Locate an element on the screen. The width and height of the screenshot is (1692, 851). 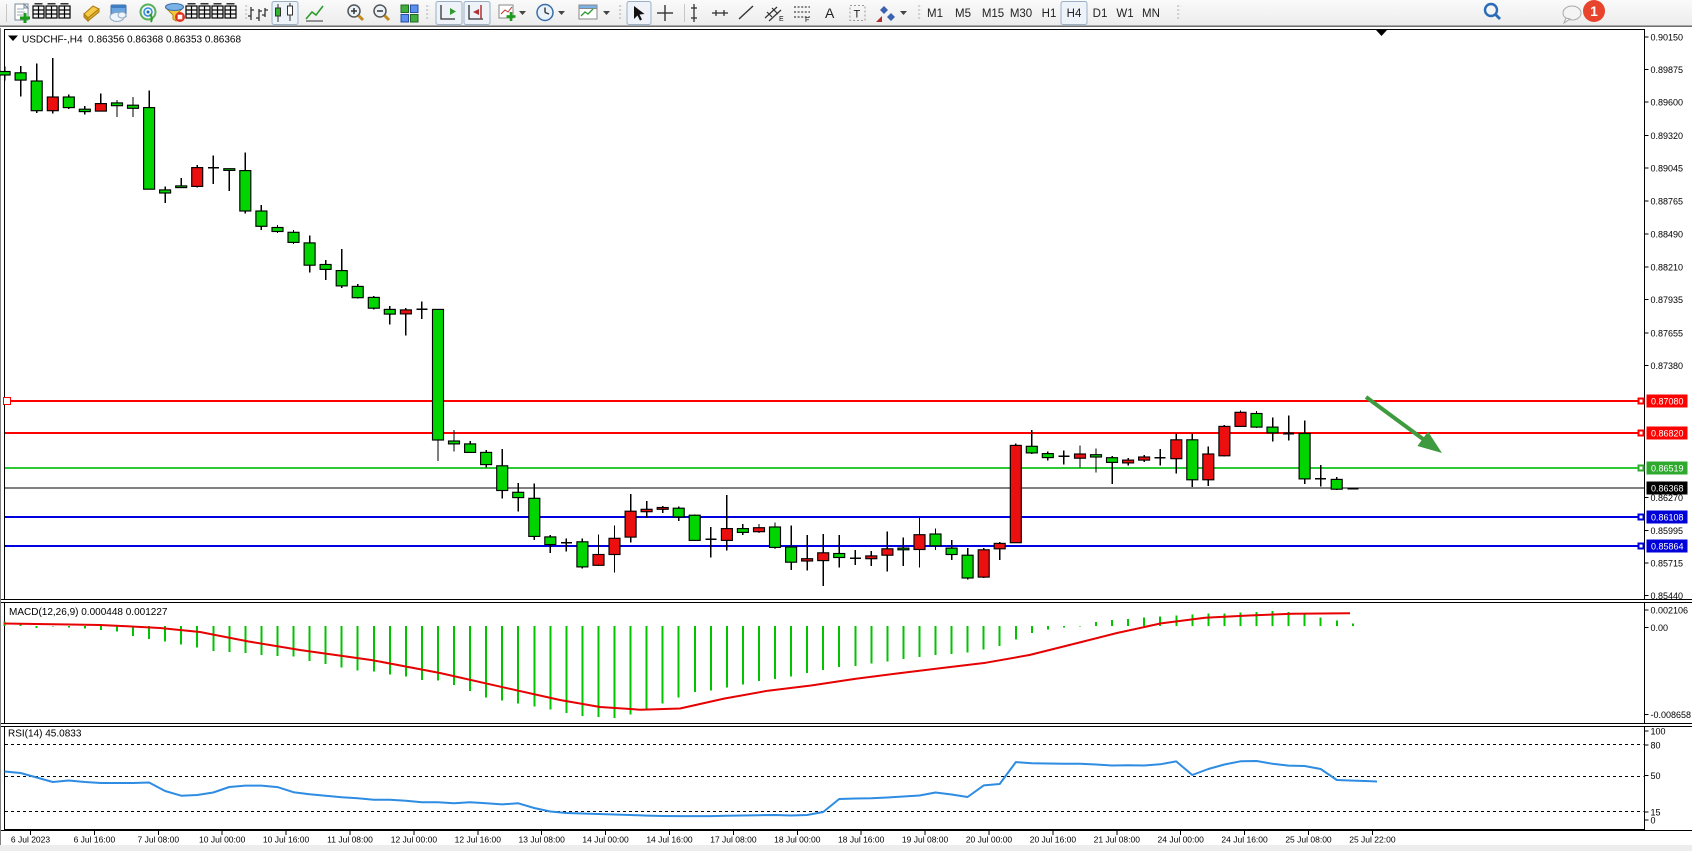
svg-text: 0.90150 is located at coordinates (1667, 37).